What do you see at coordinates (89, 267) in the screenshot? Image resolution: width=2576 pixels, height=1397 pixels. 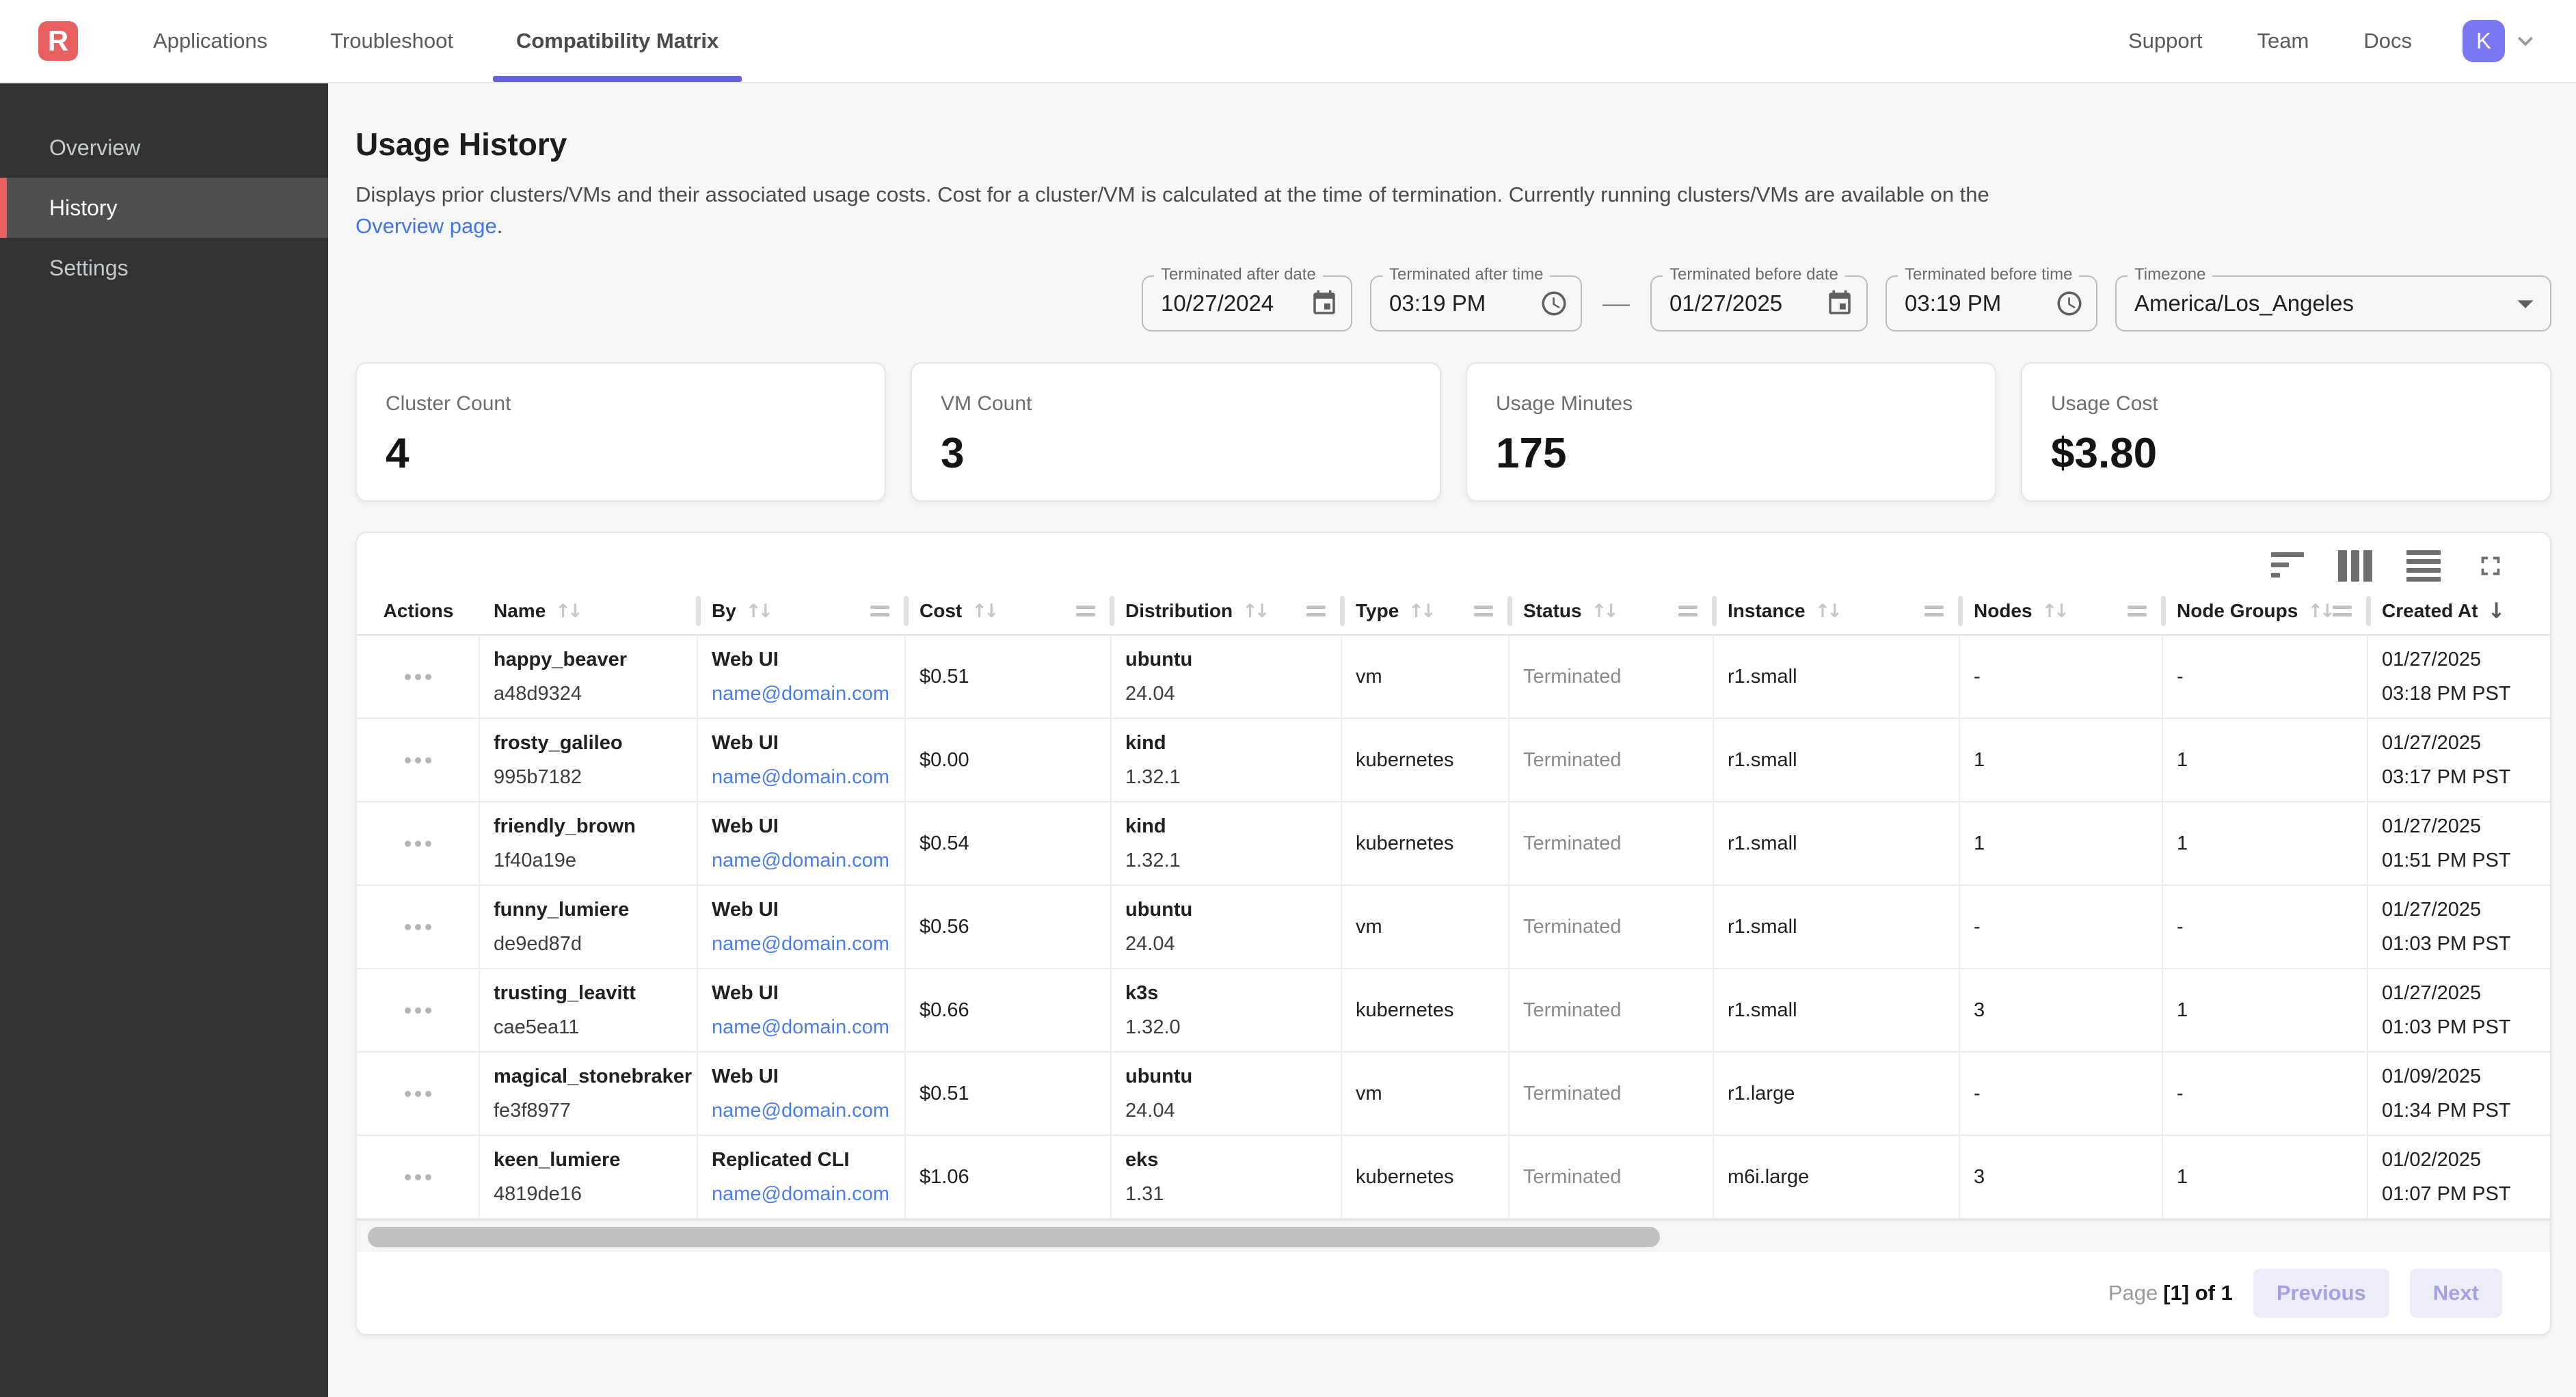 I see `sidebar-item-settings: Settings` at bounding box center [89, 267].